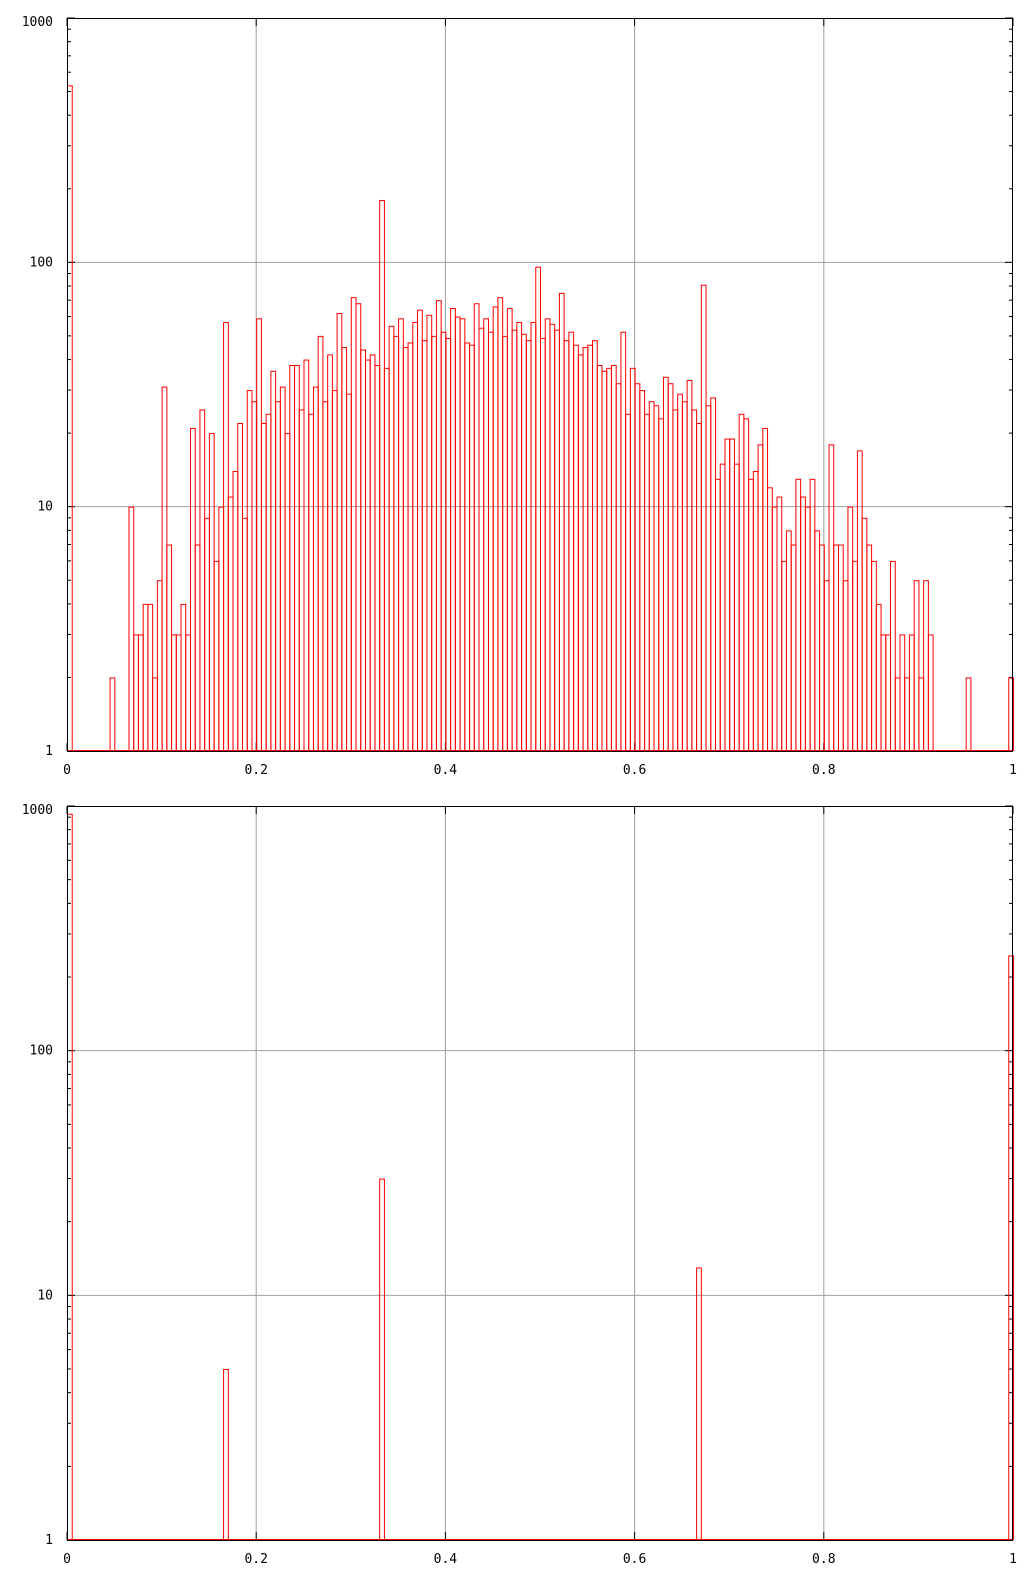 The width and height of the screenshot is (1026, 1581). What do you see at coordinates (255, 770) in the screenshot?
I see `x-tick-label: 0.2` at bounding box center [255, 770].